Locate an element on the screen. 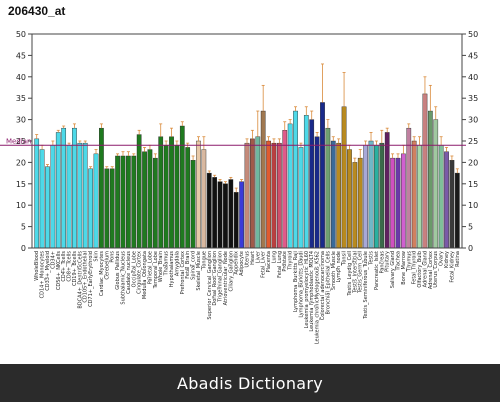  x-tick-label: Bronchial_Epithelial_Cells is located at coordinates (328, 283).